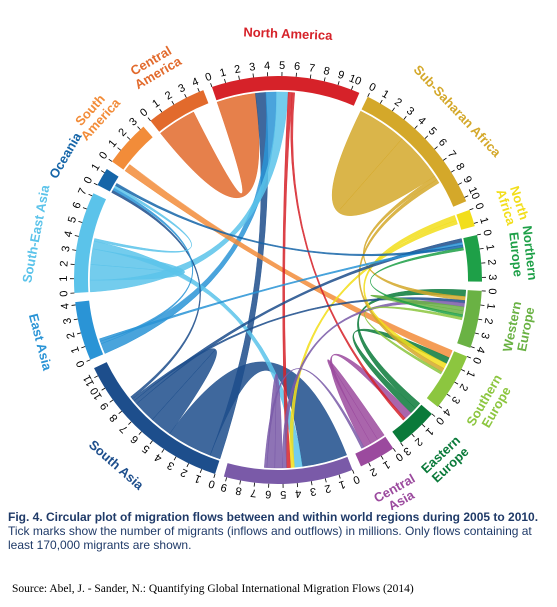 This screenshot has height=607, width=557. What do you see at coordinates (466, 179) in the screenshot?
I see `tick-label-sub-saharan-africa-9: 9` at bounding box center [466, 179].